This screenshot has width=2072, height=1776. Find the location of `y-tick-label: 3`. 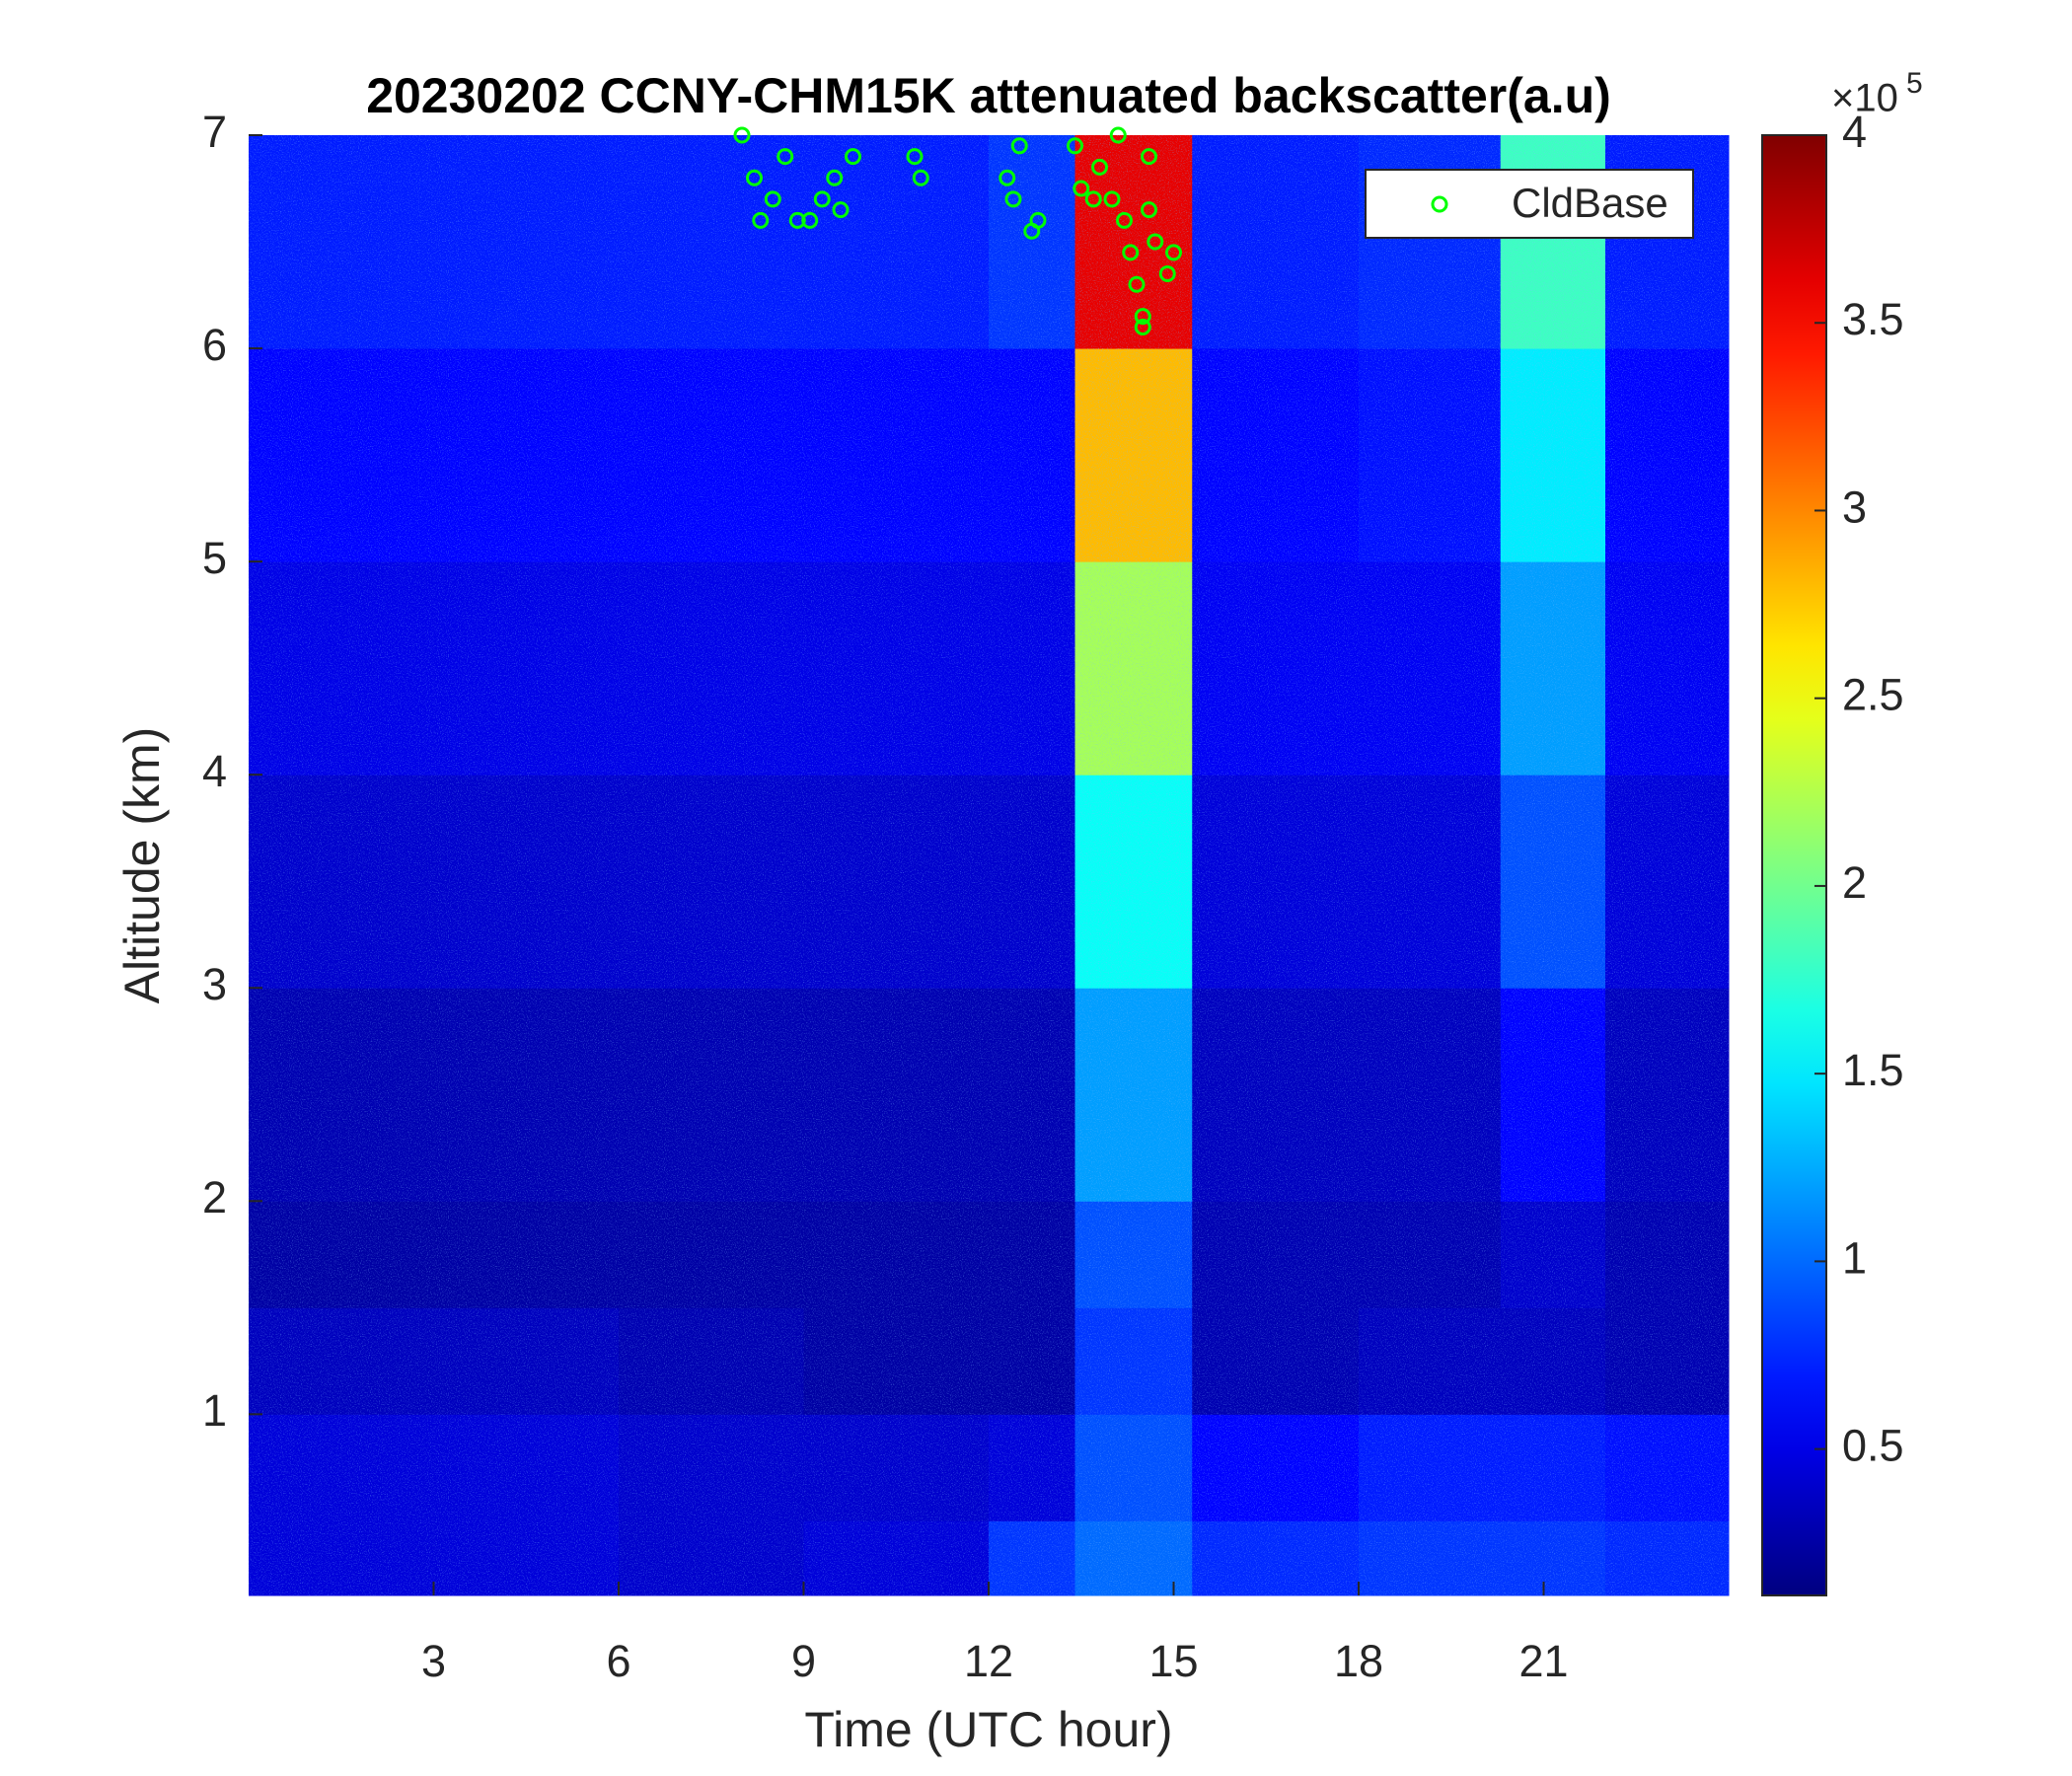

y-tick-label: 3 is located at coordinates (215, 984).